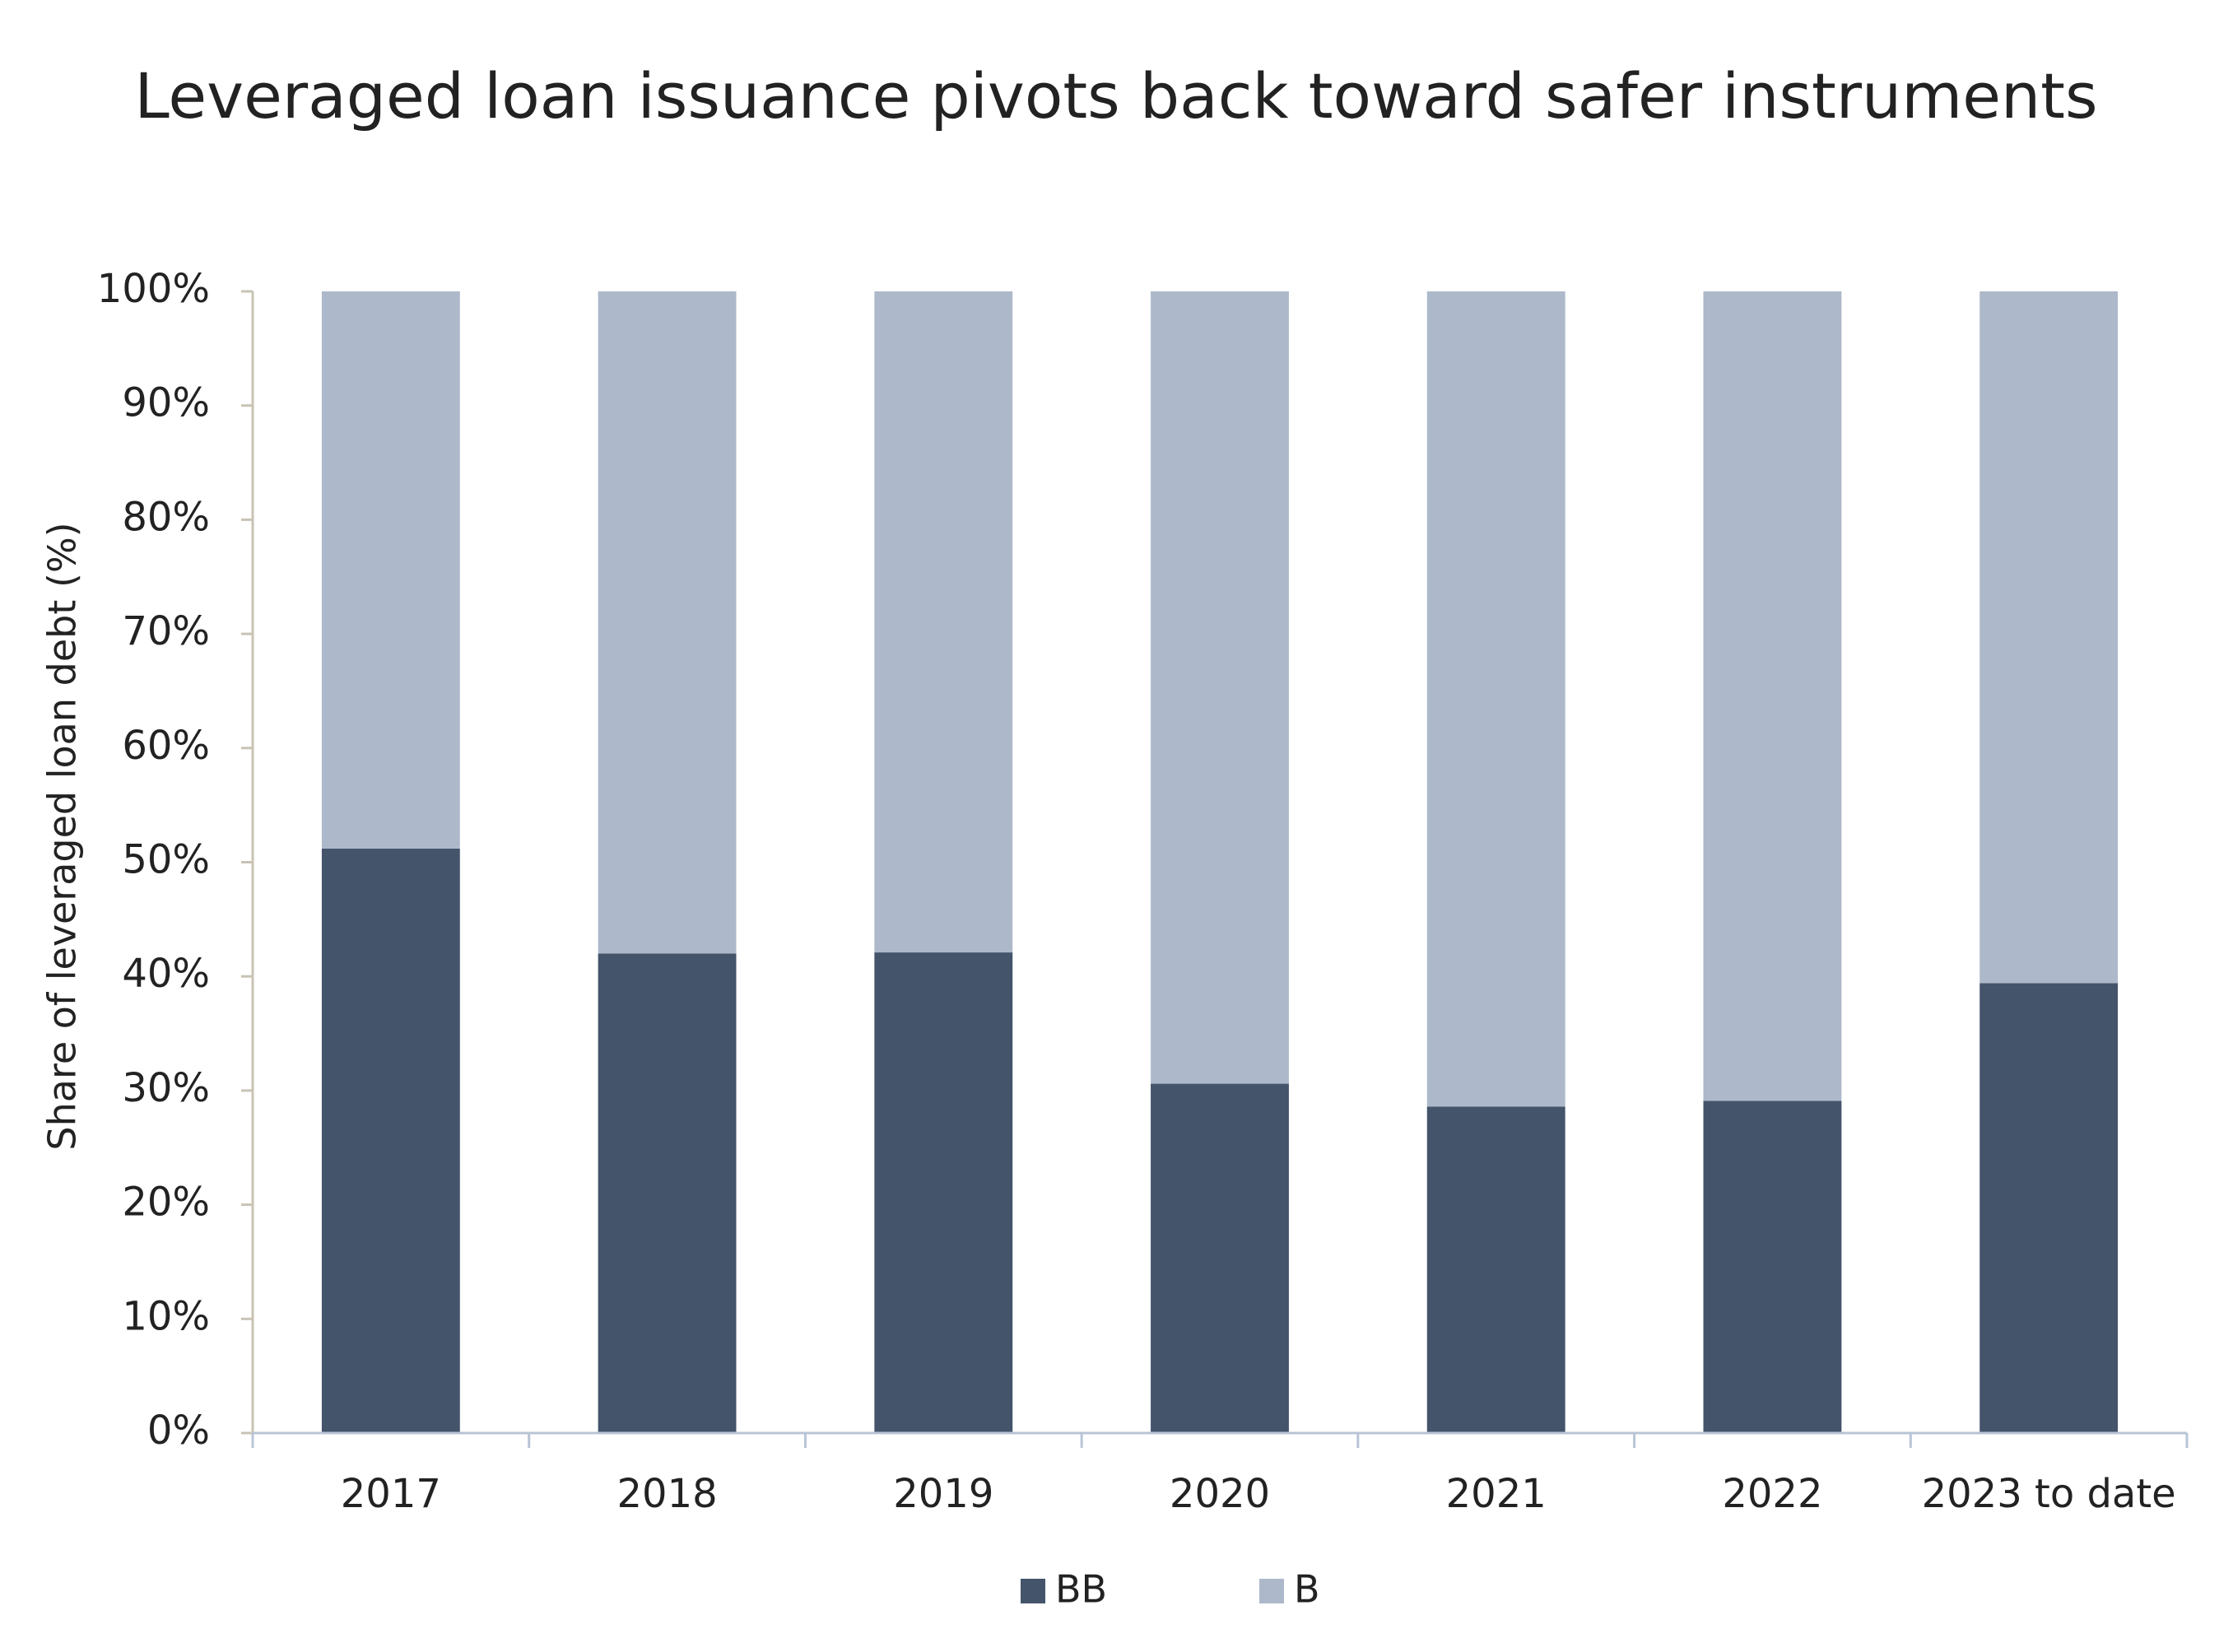 Image resolution: width=2233 pixels, height=1652 pixels. What do you see at coordinates (166, 1088) in the screenshot?
I see `y-tick-label: 30%` at bounding box center [166, 1088].